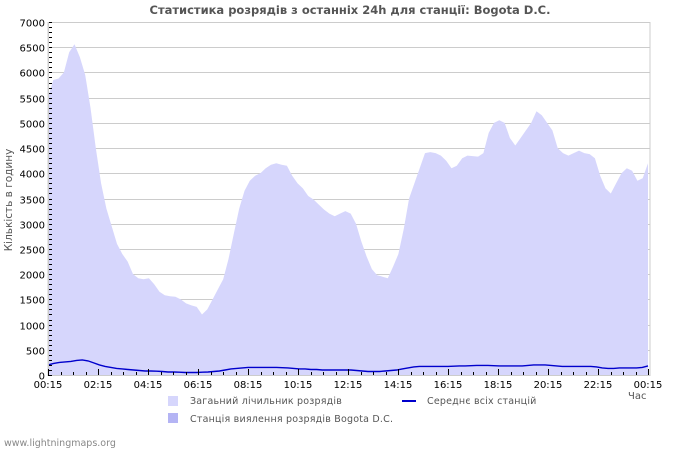 This screenshot has height=450, width=700. What do you see at coordinates (598, 385) in the screenshot?
I see `x-tick-label: 22:15` at bounding box center [598, 385].